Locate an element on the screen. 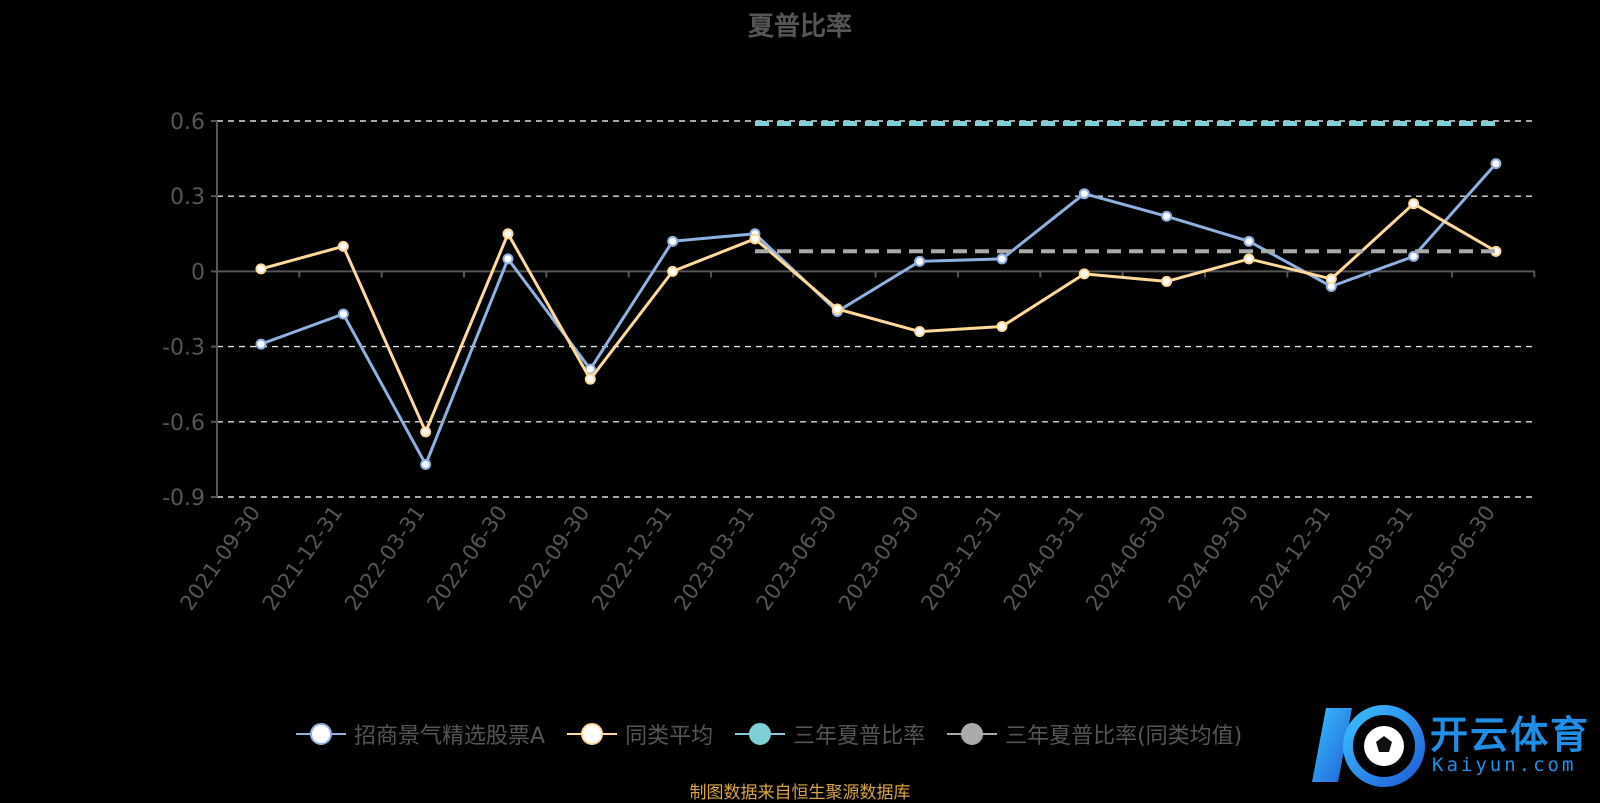 This screenshot has height=803, width=1600. legend-label-fund: 招商景气精选股票A is located at coordinates (450, 736).